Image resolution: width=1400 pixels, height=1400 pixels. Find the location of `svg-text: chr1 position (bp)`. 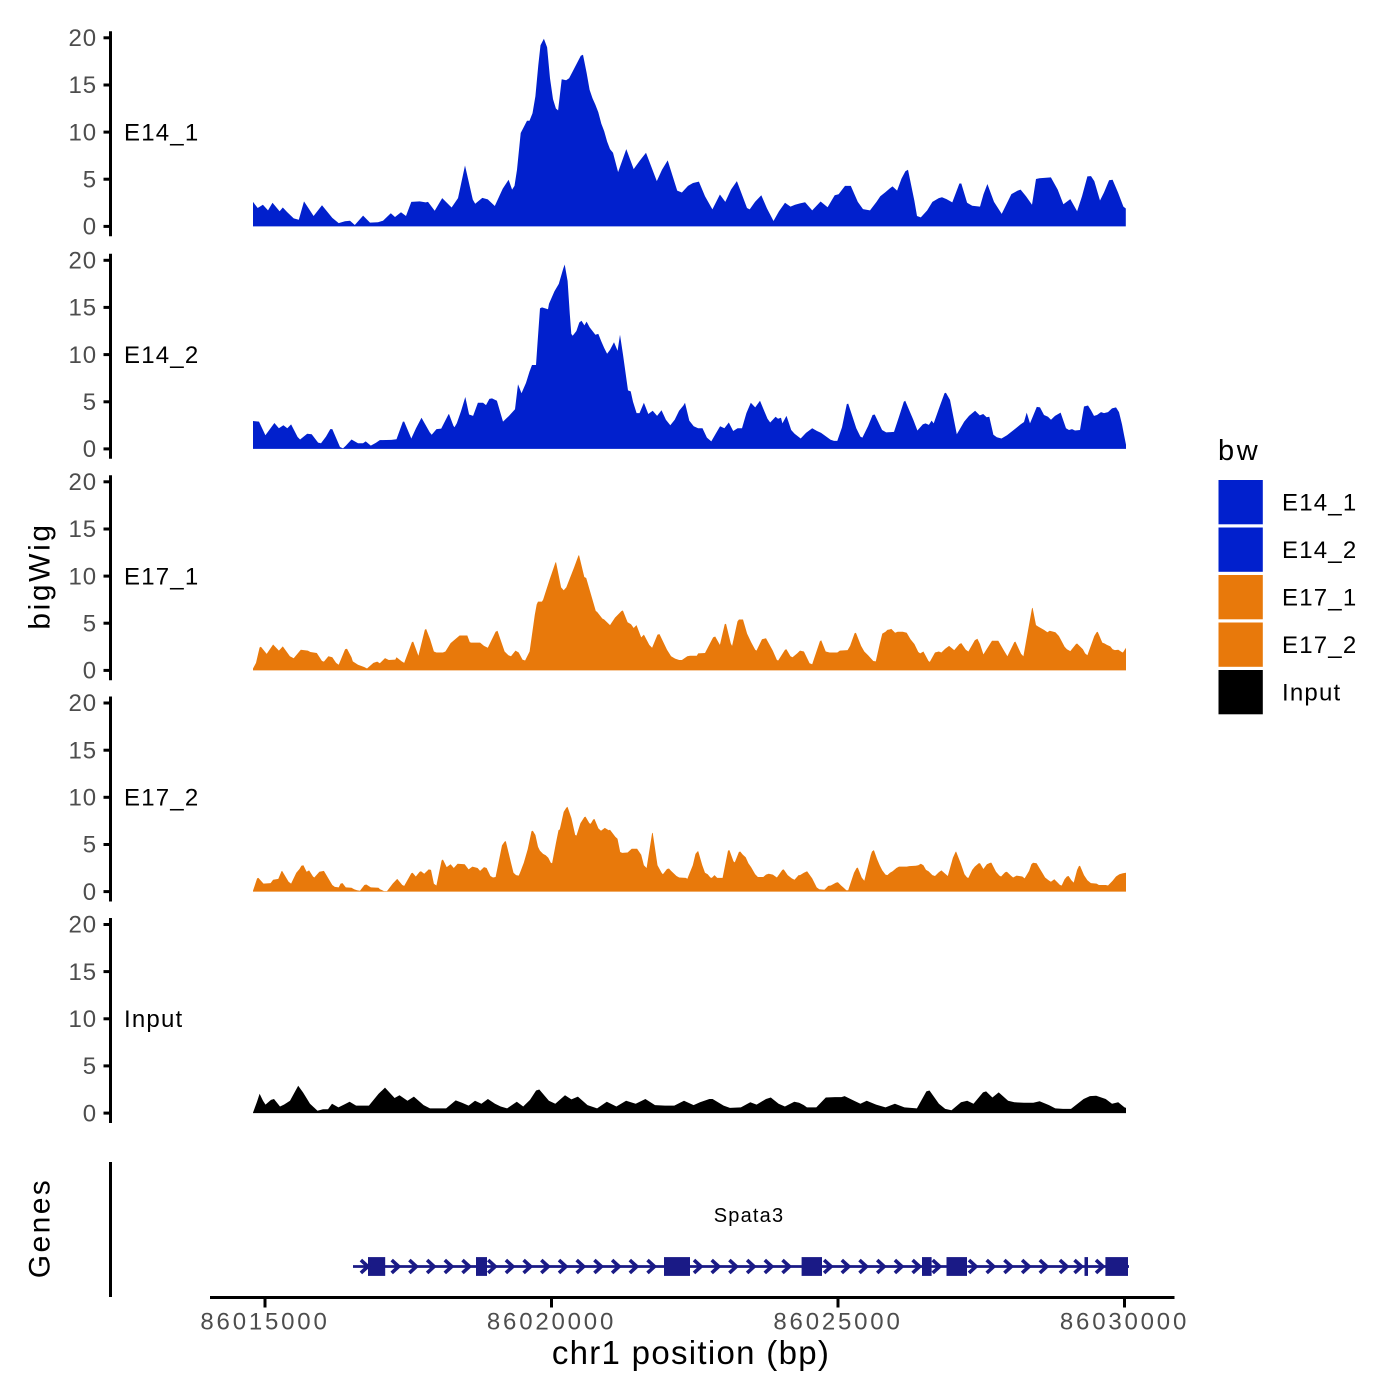

svg-text: chr1 position (bp) is located at coordinates (691, 1352).